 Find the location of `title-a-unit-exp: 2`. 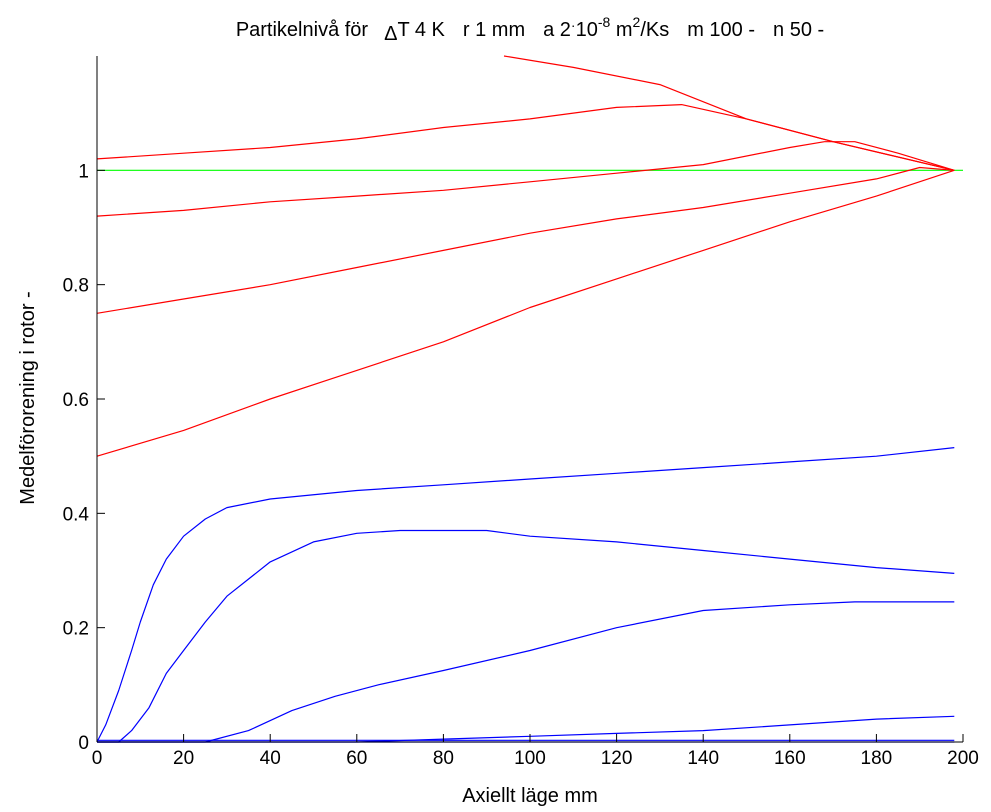

title-a-unit-exp: 2 is located at coordinates (637, 22).